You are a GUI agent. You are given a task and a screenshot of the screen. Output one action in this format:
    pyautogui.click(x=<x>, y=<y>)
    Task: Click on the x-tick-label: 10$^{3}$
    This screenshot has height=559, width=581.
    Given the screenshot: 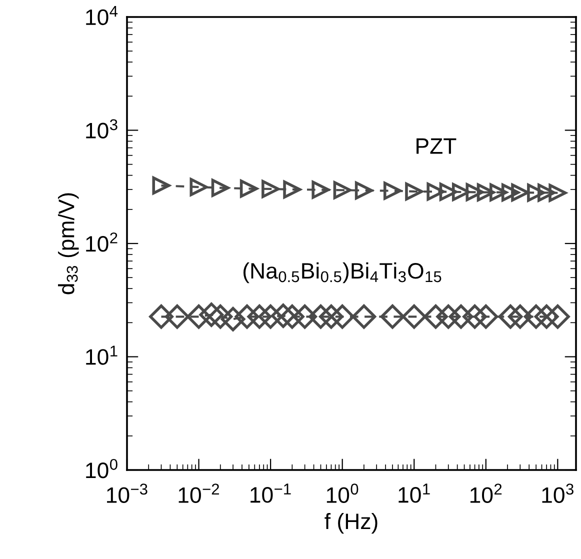 What is the action you would take?
    pyautogui.click(x=558, y=493)
    